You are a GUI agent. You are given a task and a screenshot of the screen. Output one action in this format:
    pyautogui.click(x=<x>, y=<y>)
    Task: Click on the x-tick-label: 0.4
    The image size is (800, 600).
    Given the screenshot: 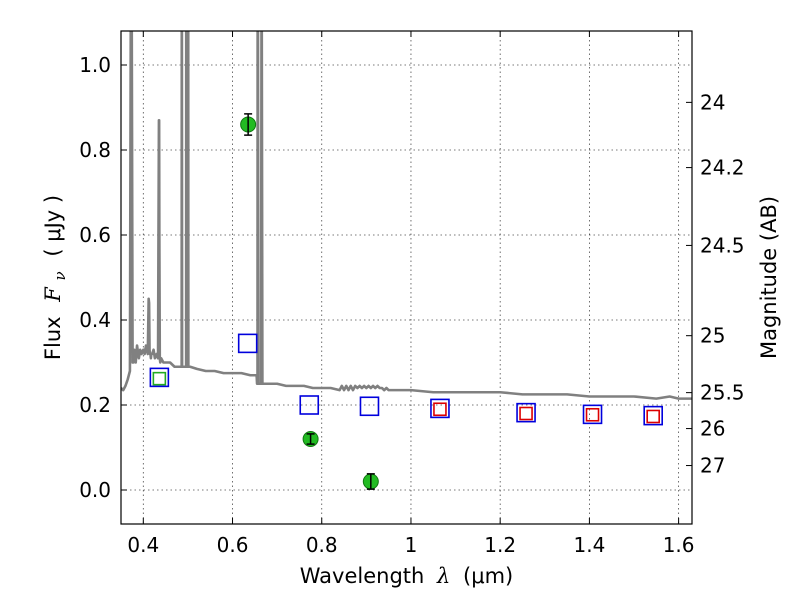 What is the action you would take?
    pyautogui.click(x=143, y=545)
    